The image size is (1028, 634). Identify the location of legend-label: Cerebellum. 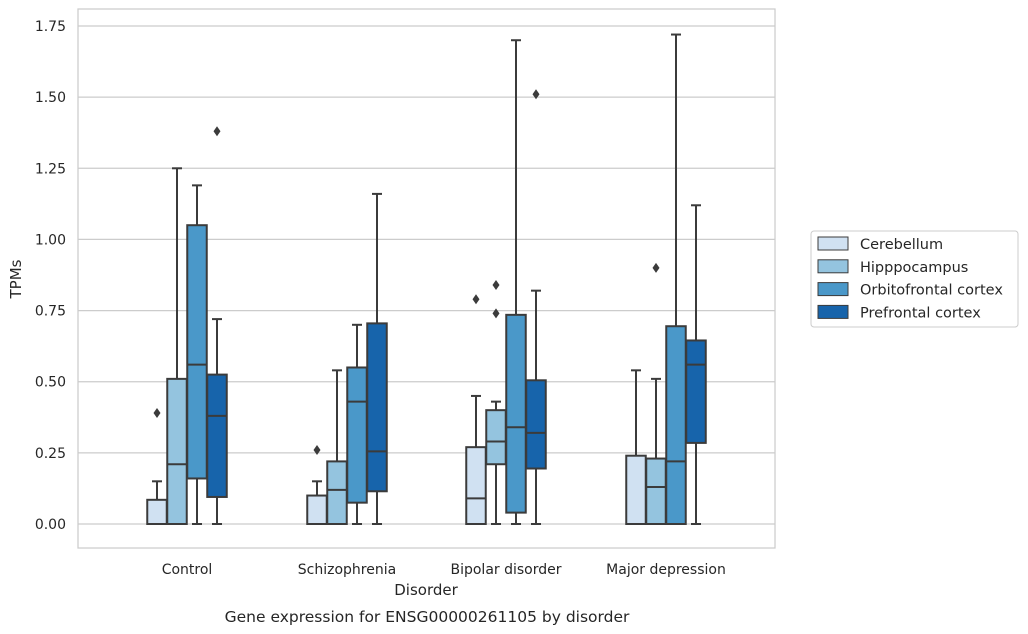
(901, 245).